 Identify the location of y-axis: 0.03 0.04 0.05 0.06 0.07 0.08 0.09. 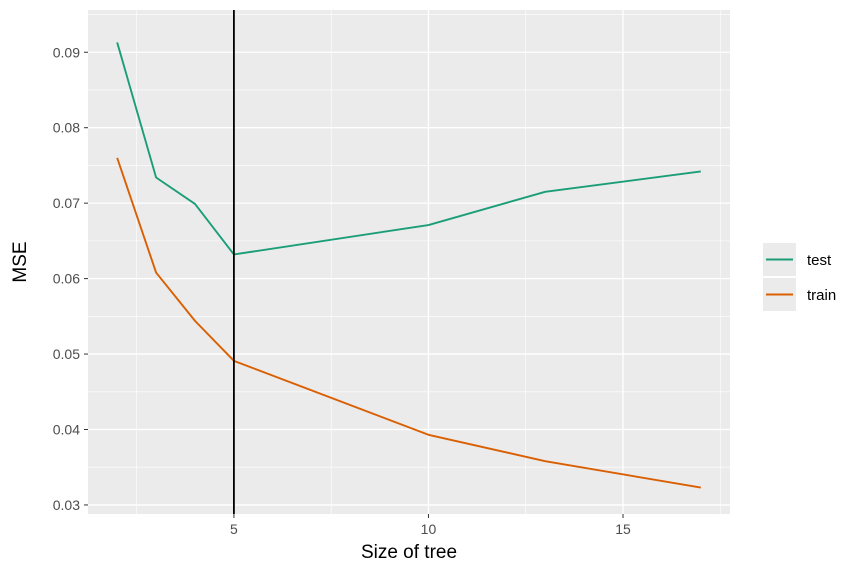
(70, 278).